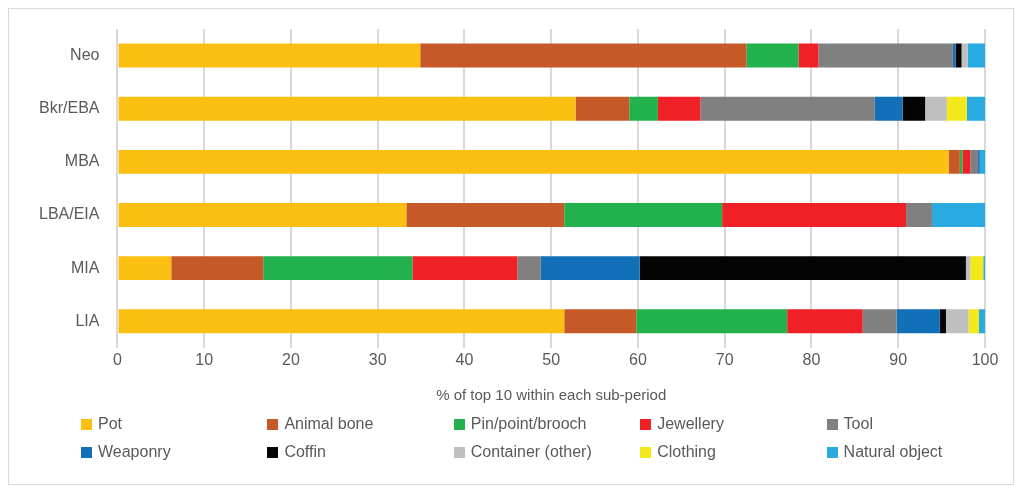 The width and height of the screenshot is (1024, 495). What do you see at coordinates (204, 359) in the screenshot?
I see `x-tick-label: 10` at bounding box center [204, 359].